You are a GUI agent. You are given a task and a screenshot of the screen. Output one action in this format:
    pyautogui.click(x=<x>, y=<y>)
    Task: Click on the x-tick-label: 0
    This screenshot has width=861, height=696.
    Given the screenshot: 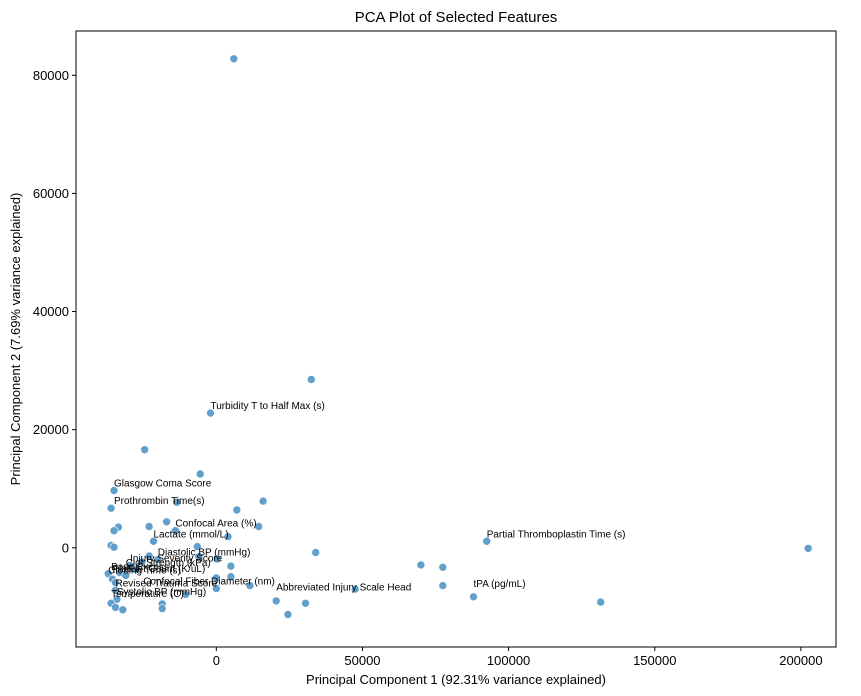 What is the action you would take?
    pyautogui.click(x=216, y=660)
    